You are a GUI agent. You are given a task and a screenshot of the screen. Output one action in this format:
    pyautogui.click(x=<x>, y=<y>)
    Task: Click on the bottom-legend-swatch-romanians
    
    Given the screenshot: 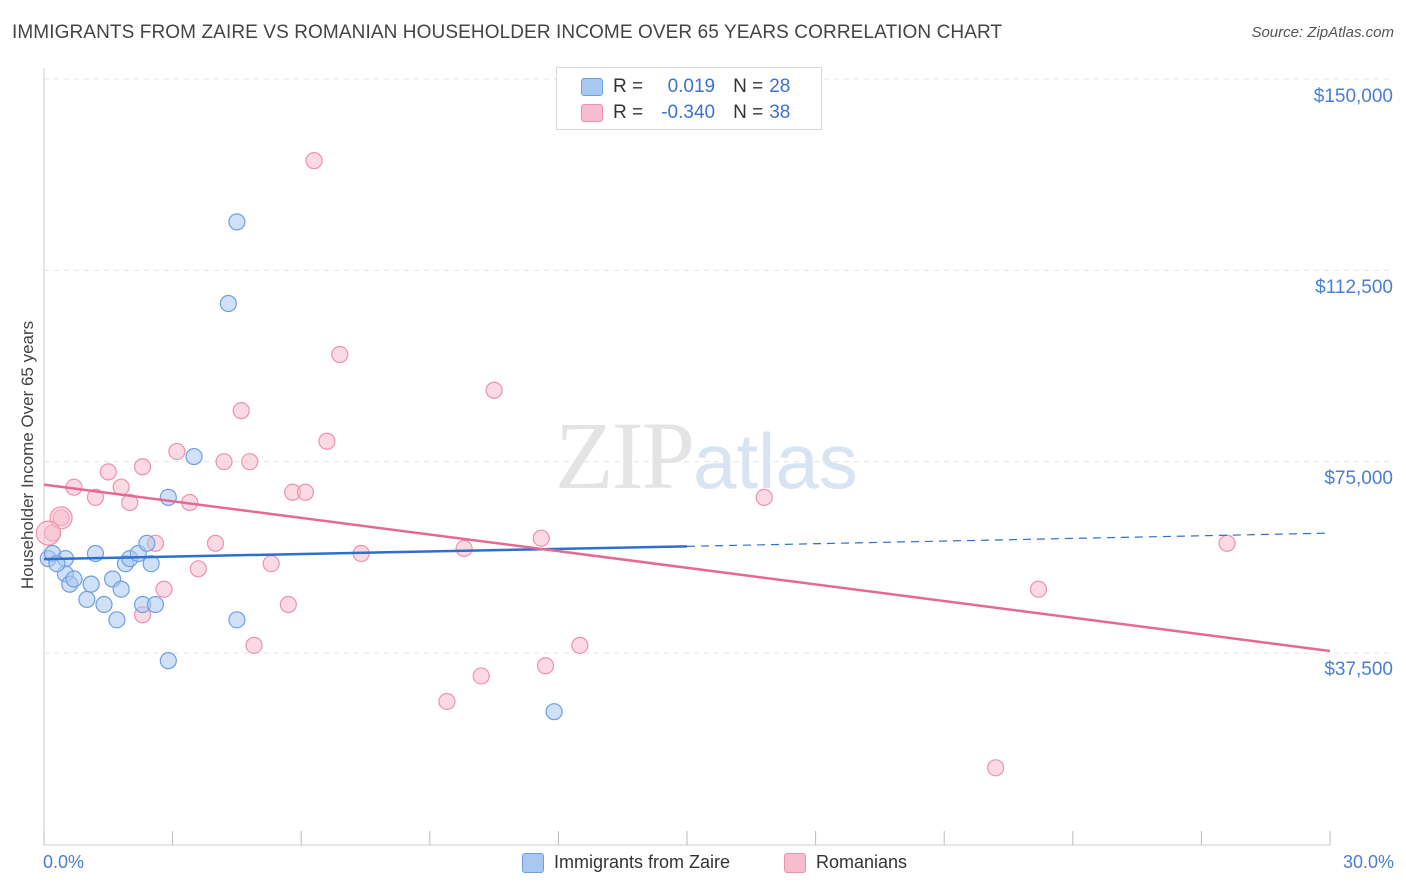 What is the action you would take?
    pyautogui.click(x=795, y=862)
    